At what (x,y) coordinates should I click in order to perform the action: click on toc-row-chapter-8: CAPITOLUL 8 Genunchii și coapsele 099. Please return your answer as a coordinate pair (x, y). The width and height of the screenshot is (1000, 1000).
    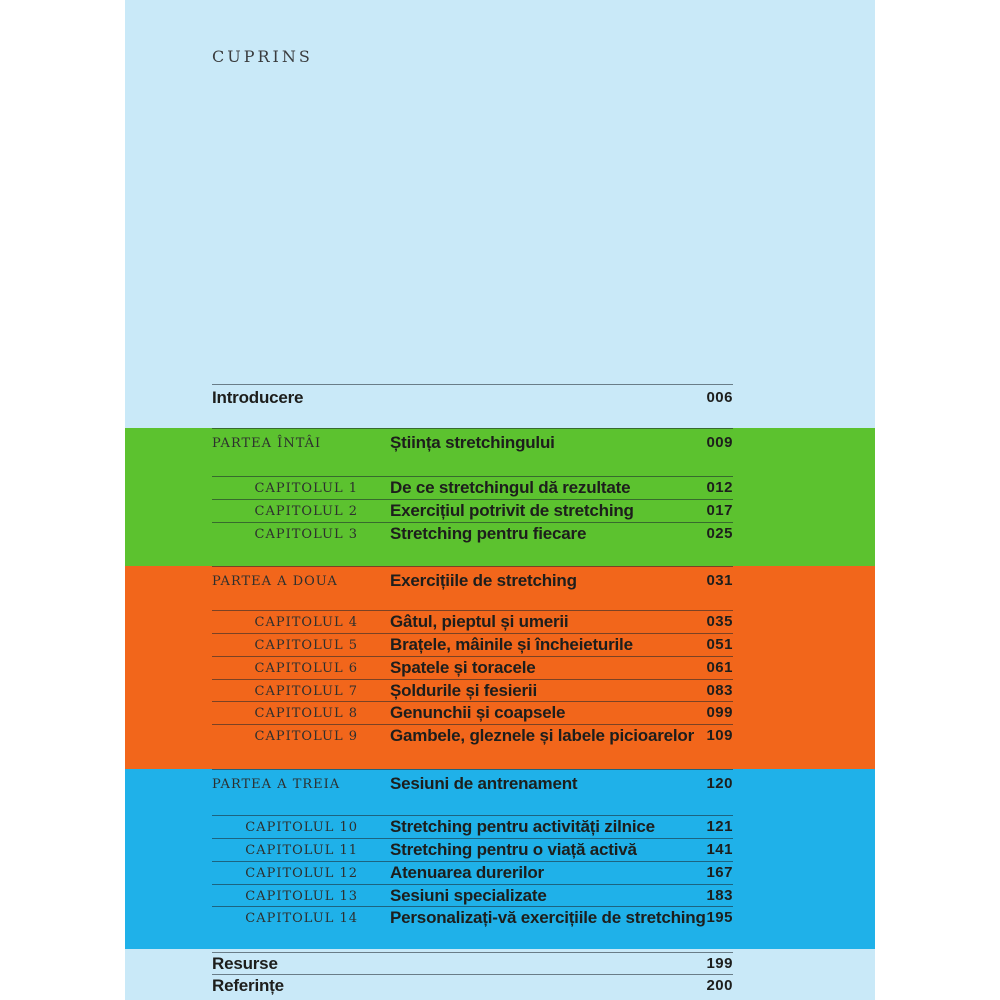
    Looking at the image, I should click on (472, 712).